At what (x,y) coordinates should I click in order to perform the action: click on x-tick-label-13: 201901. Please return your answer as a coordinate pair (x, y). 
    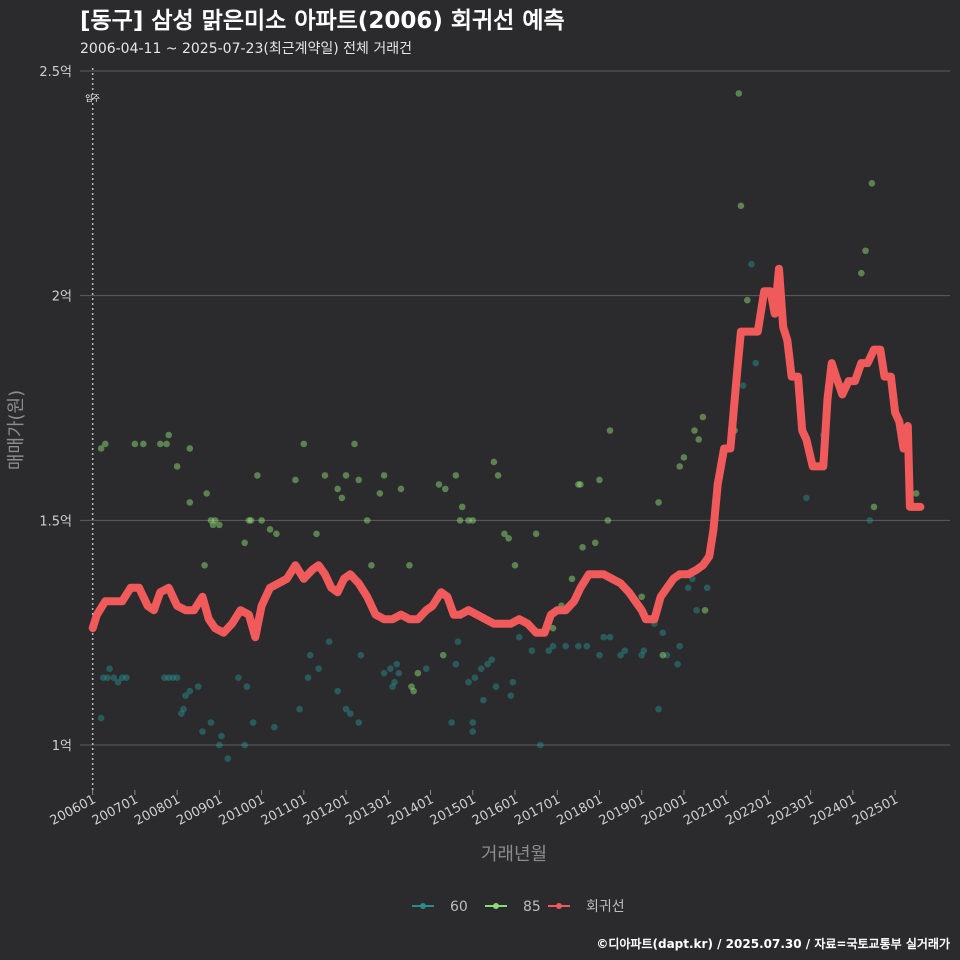
    Looking at the image, I should click on (622, 810).